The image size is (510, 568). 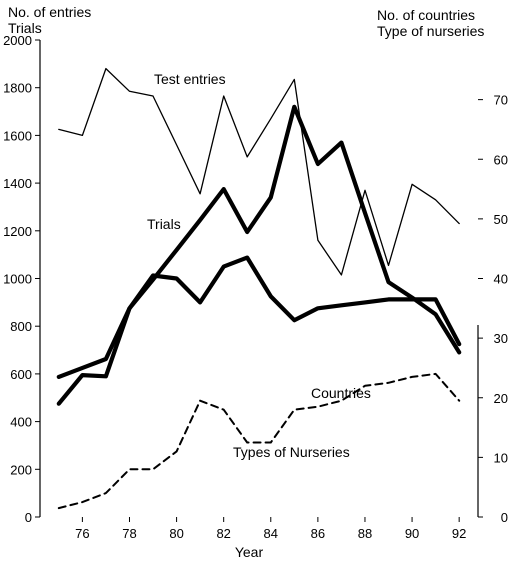 What do you see at coordinates (249, 552) in the screenshot?
I see `x-axis-label: Year` at bounding box center [249, 552].